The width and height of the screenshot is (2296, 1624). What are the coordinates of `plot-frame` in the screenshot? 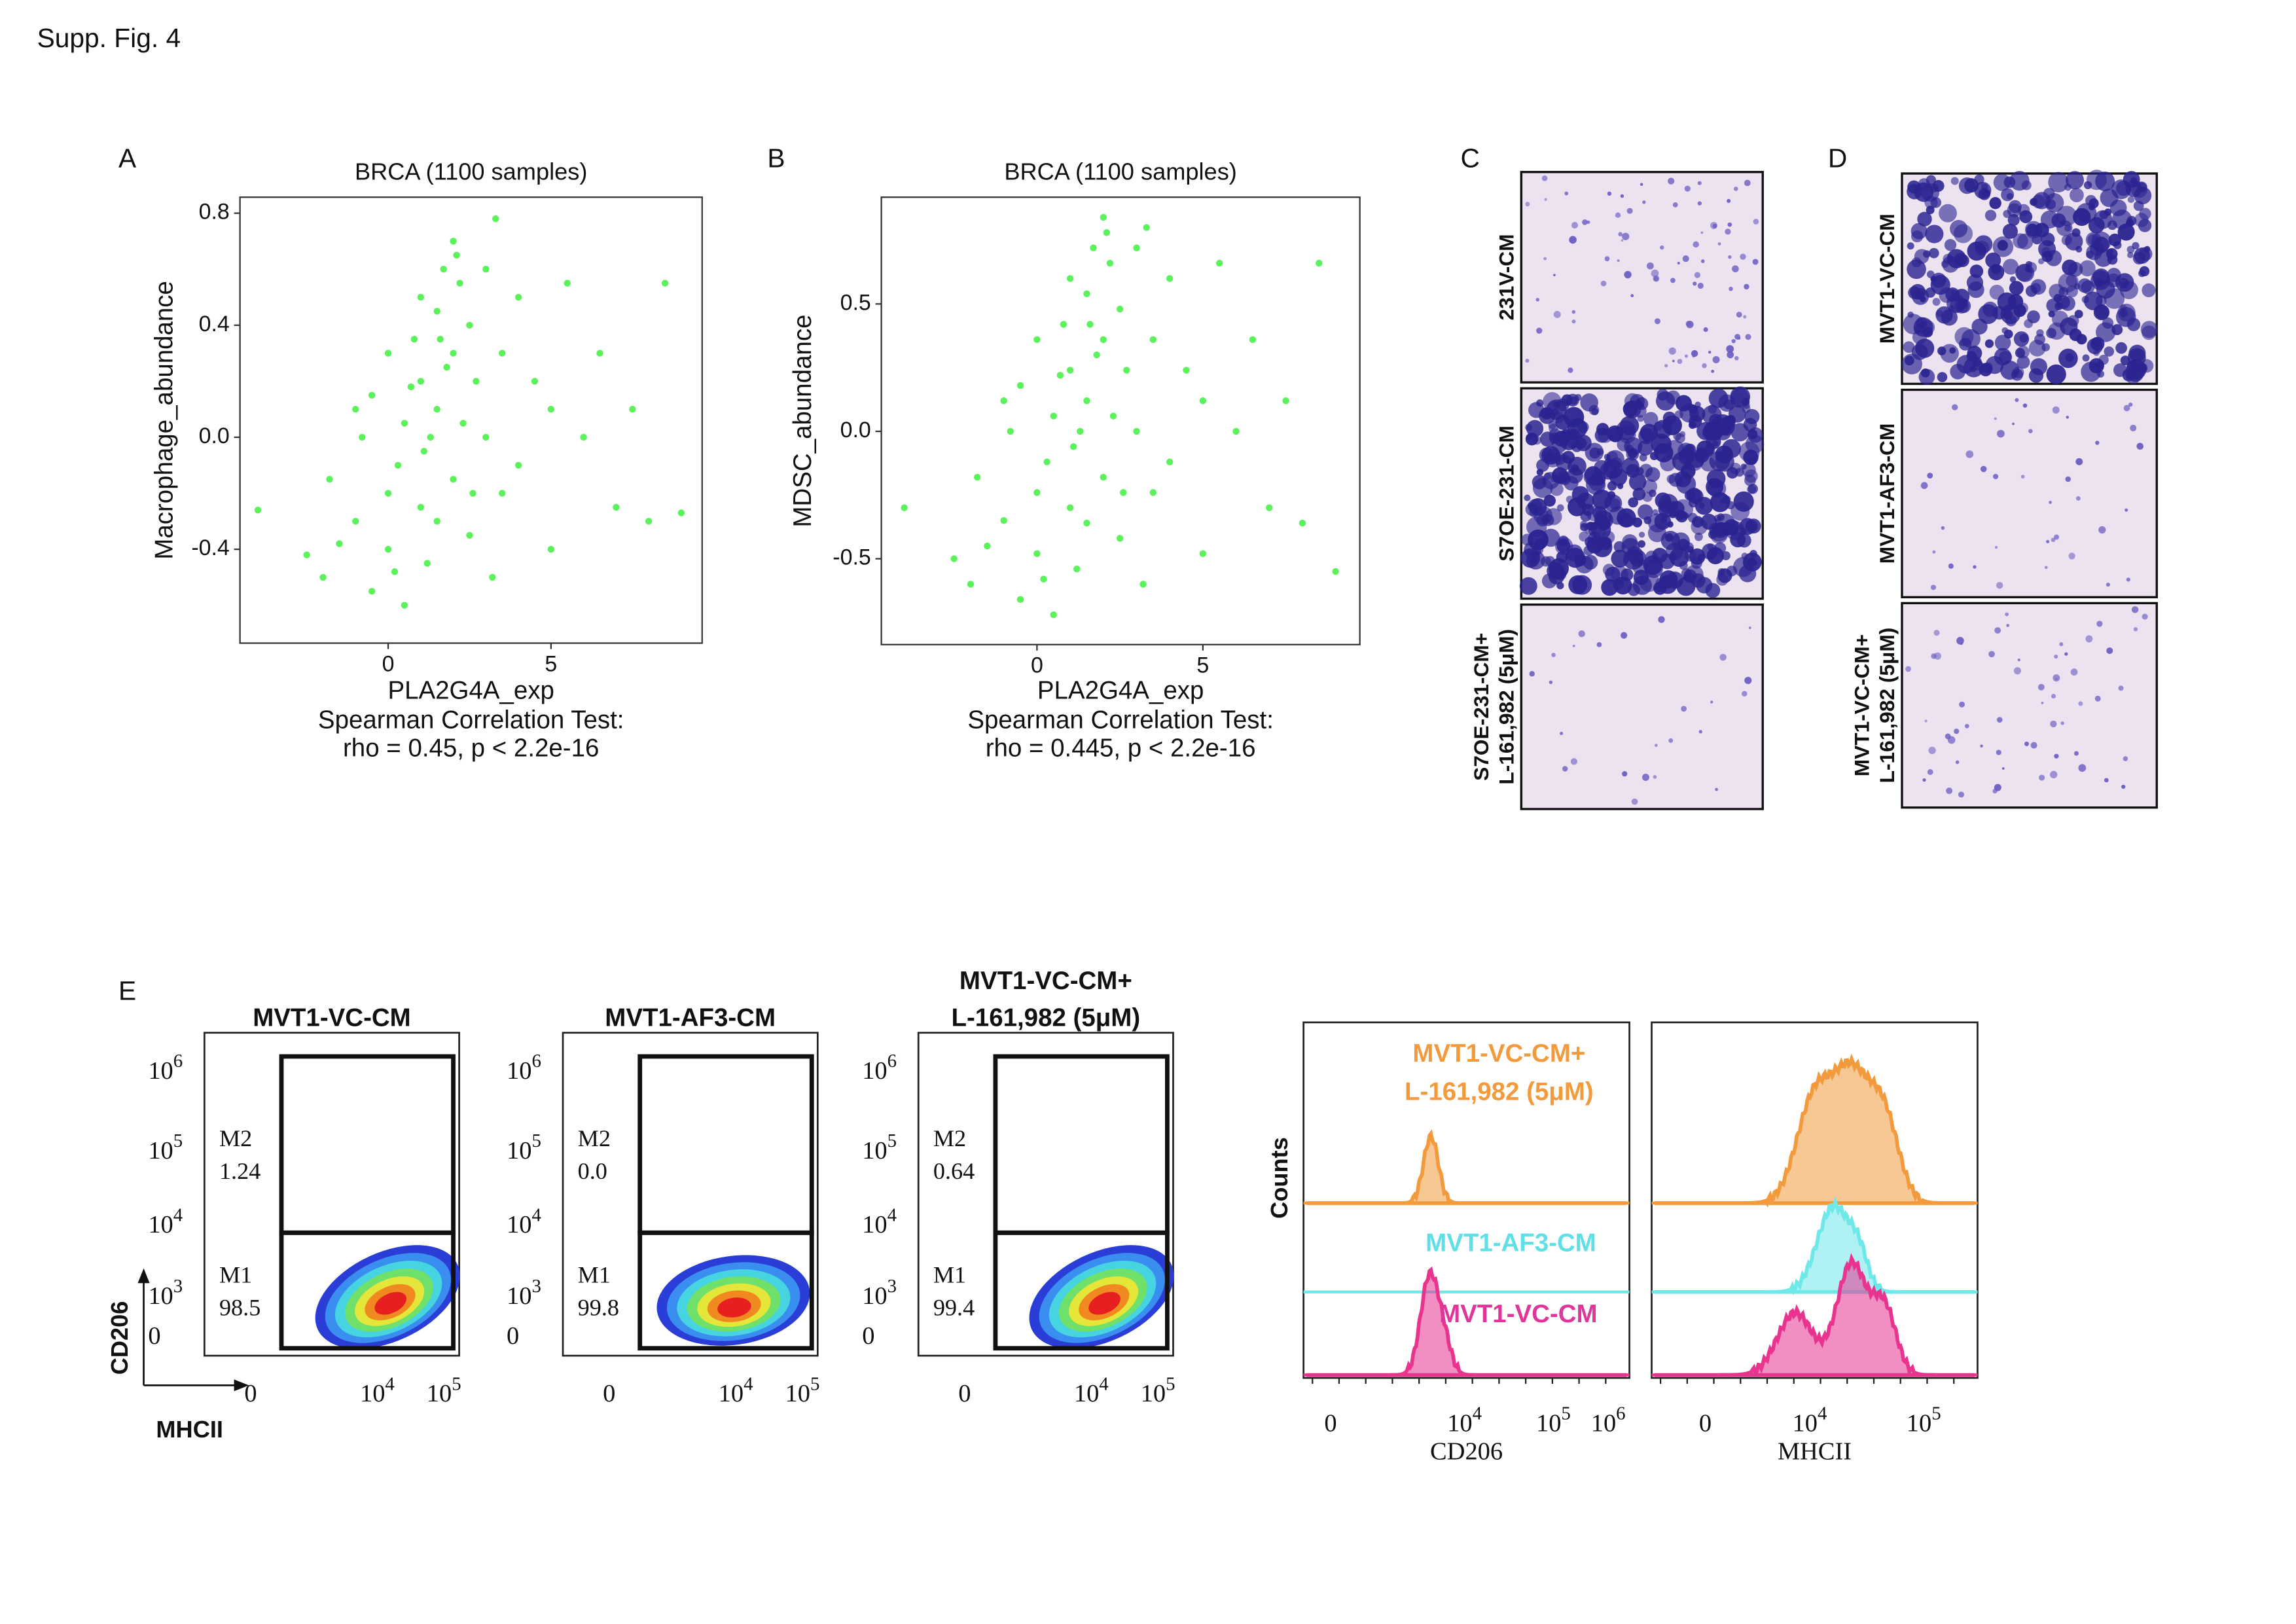 It's located at (471, 420).